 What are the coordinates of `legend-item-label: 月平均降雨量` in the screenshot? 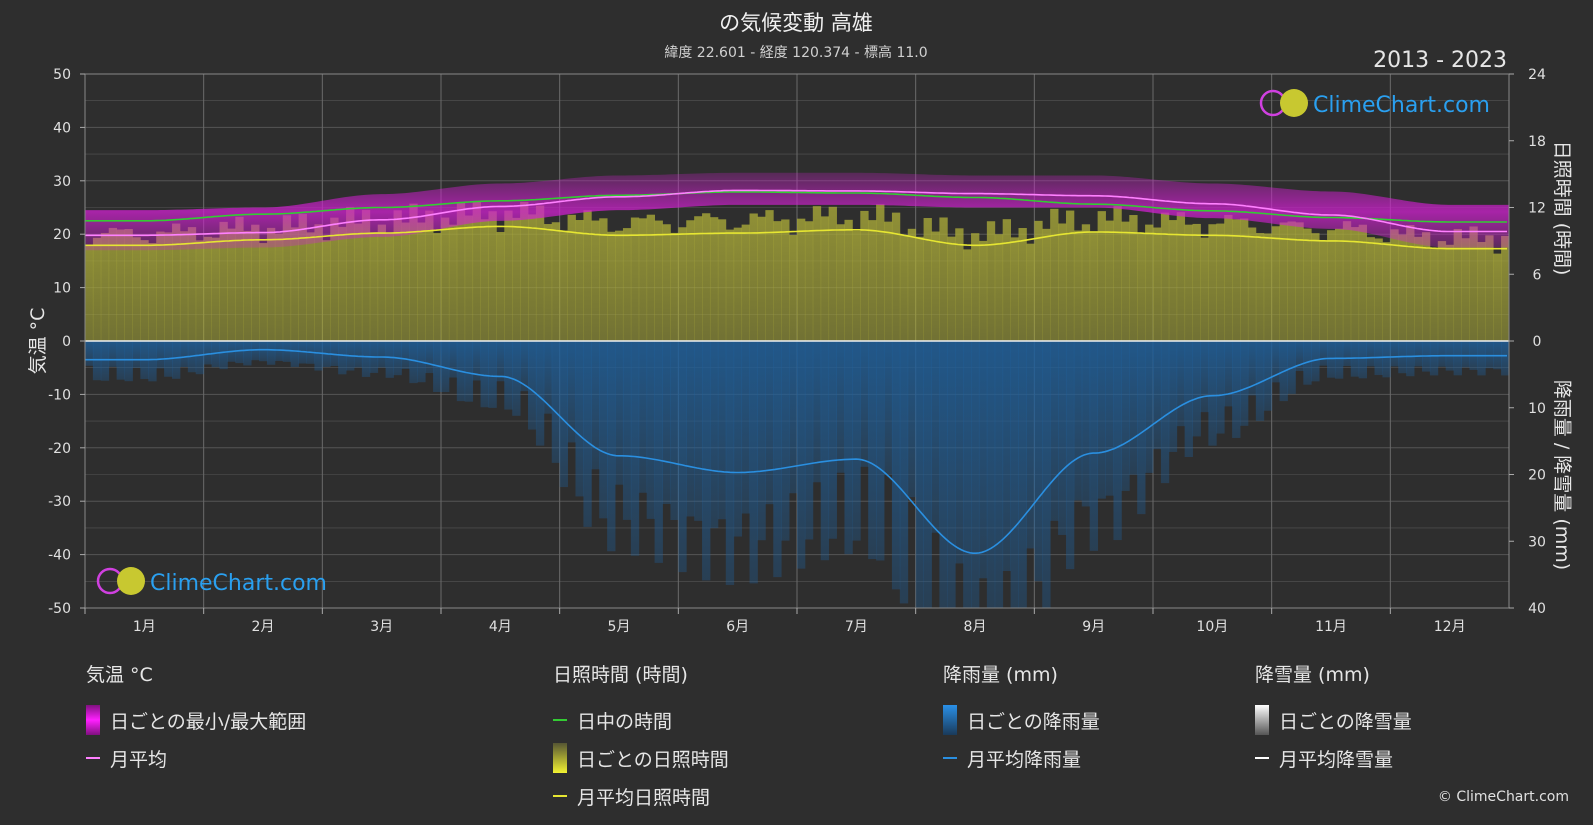 It's located at (1024, 759).